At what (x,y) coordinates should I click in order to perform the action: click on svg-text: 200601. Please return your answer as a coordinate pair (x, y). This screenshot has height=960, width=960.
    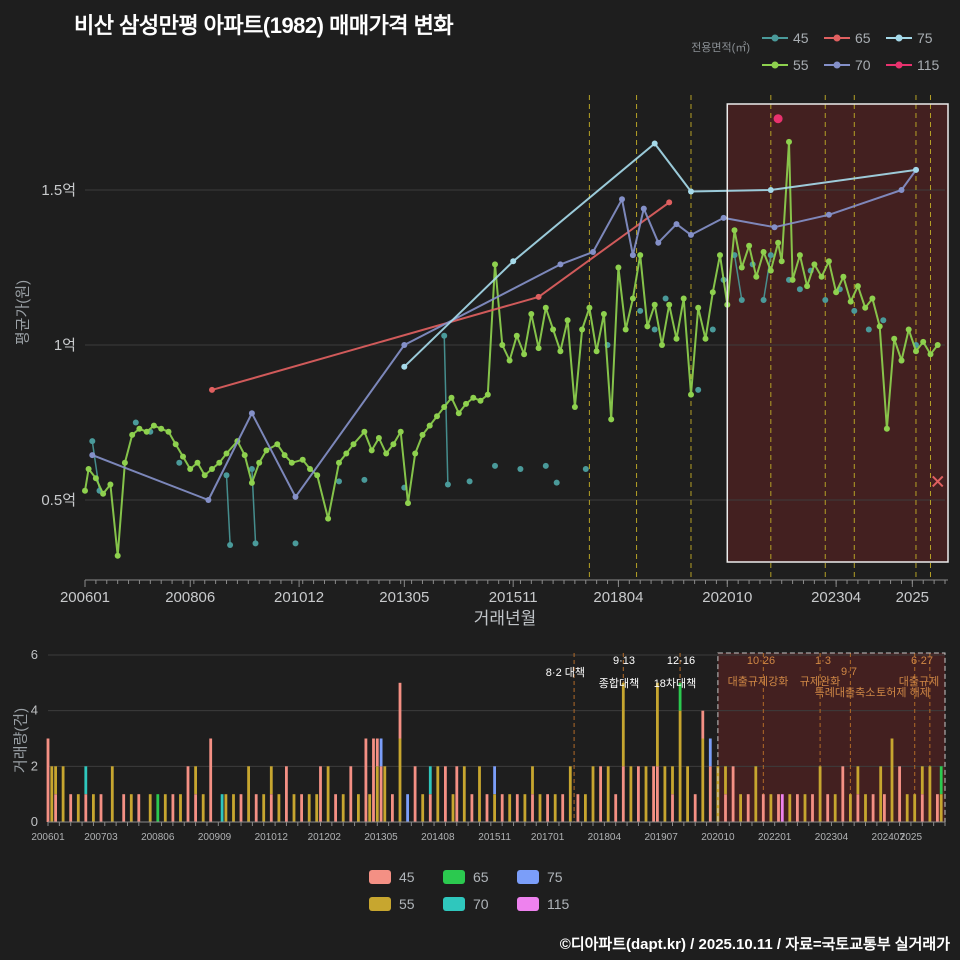
    Looking at the image, I should click on (48, 837).